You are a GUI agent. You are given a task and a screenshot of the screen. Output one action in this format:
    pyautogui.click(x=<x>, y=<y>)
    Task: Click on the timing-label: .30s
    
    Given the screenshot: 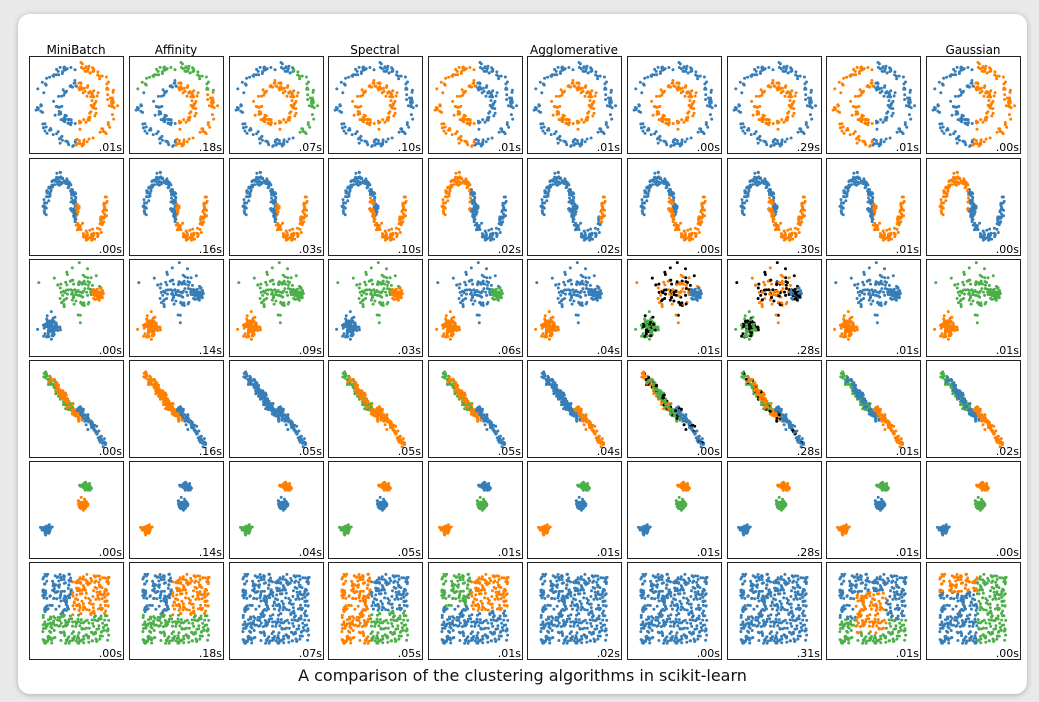 What is the action you would take?
    pyautogui.click(x=808, y=249)
    